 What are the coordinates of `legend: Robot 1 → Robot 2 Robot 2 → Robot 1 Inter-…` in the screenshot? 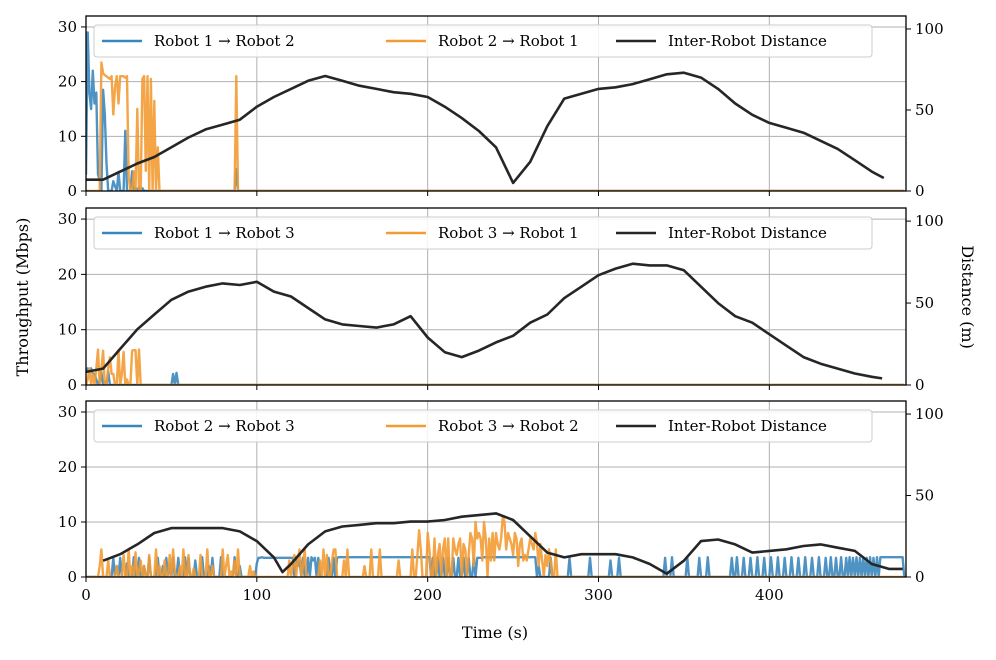 It's located at (483, 41).